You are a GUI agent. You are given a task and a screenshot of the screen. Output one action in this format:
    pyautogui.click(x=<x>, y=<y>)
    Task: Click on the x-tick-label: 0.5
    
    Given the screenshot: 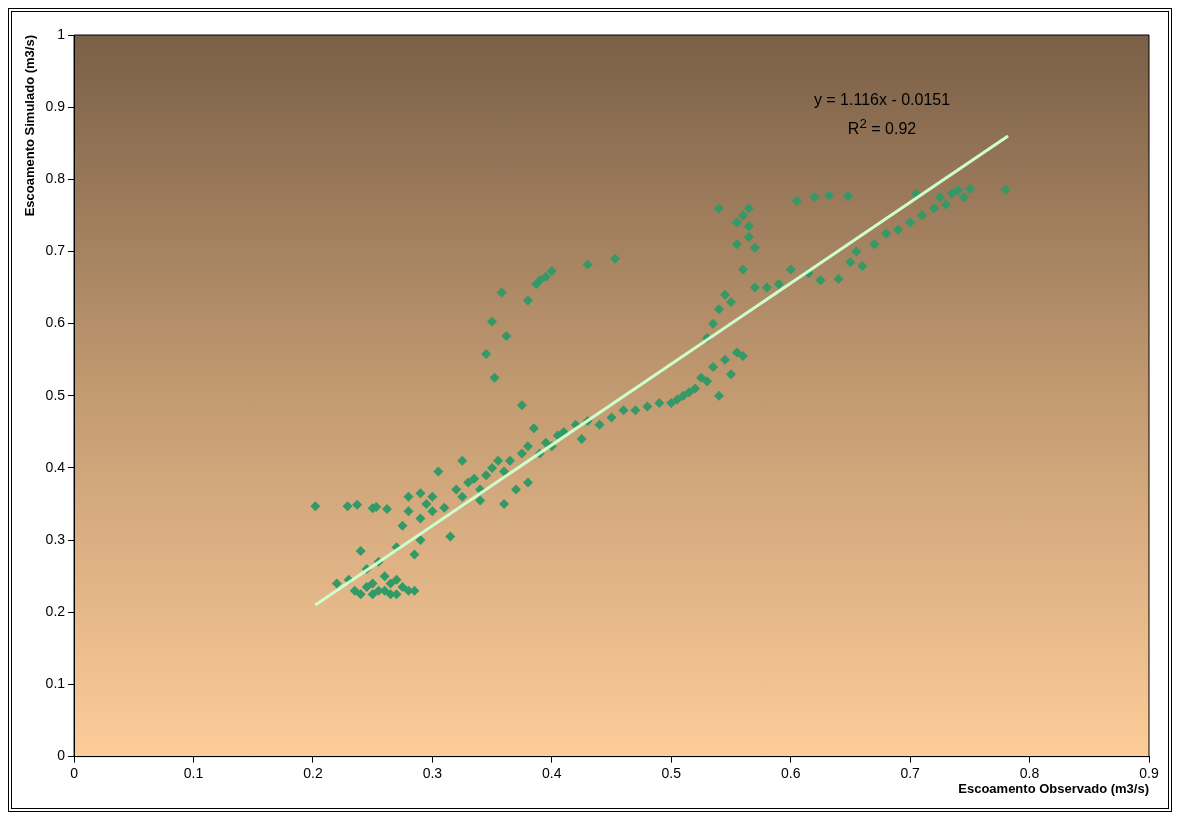 What is the action you would take?
    pyautogui.click(x=671, y=772)
    